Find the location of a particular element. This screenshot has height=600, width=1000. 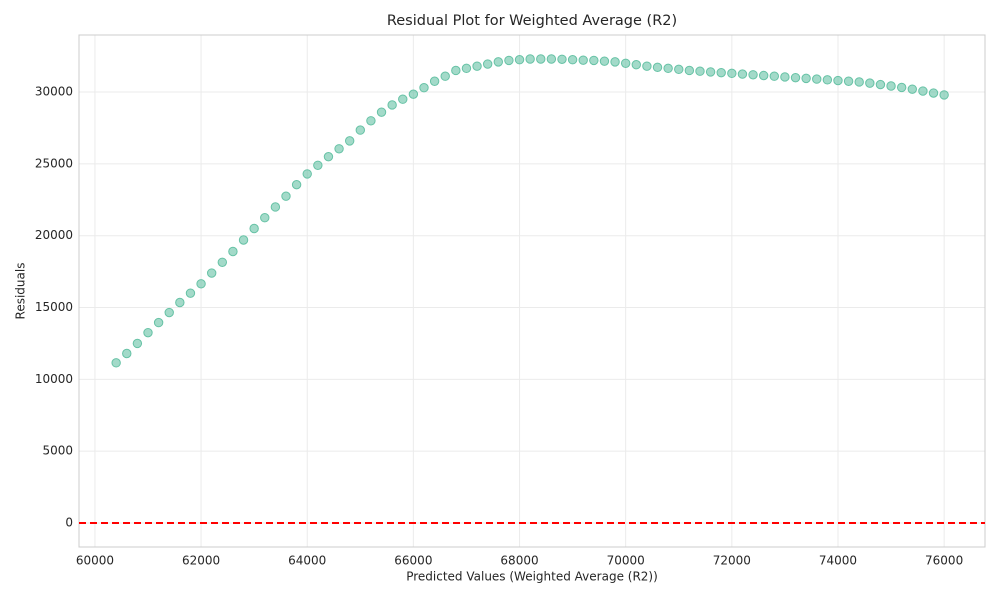

y-tick-label: 15000 is located at coordinates (54, 307).